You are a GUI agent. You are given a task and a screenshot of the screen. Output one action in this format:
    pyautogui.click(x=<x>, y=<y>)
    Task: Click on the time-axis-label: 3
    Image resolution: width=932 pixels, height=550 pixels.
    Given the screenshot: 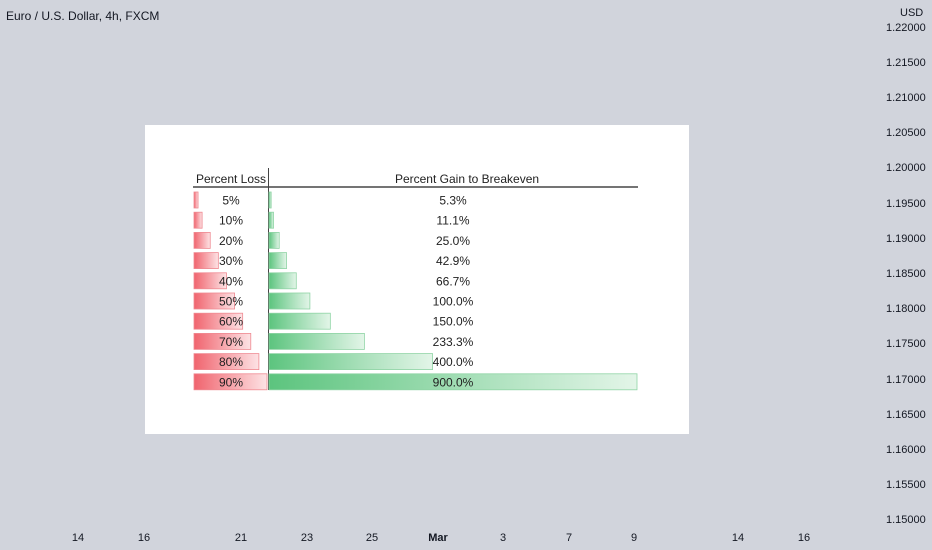 What is the action you would take?
    pyautogui.click(x=503, y=538)
    